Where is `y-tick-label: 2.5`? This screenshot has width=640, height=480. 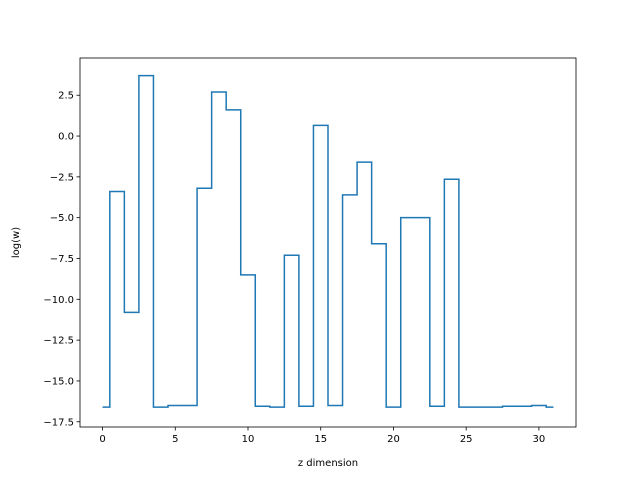
y-tick-label: 2.5 is located at coordinates (66, 96).